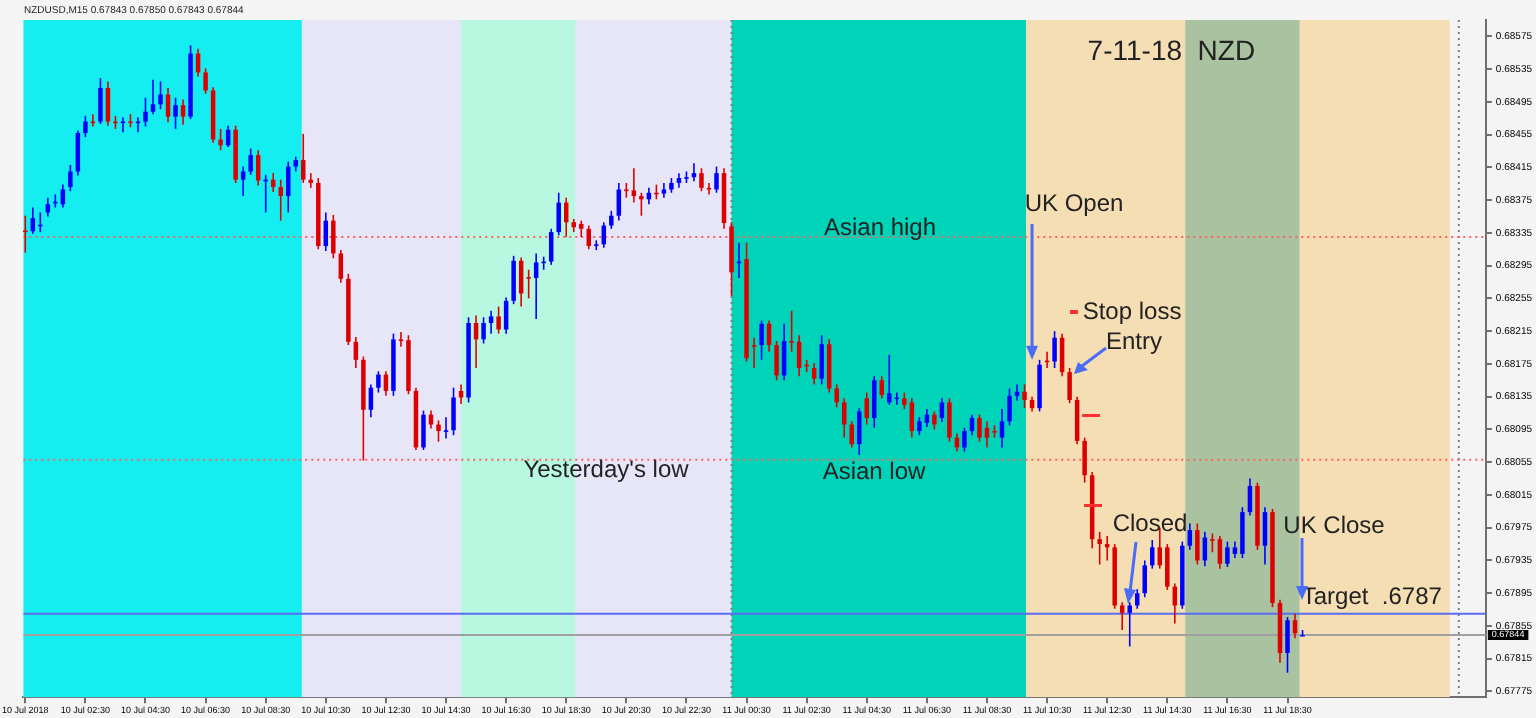 The width and height of the screenshot is (1536, 718). What do you see at coordinates (1334, 524) in the screenshot?
I see `annotation: UK Close` at bounding box center [1334, 524].